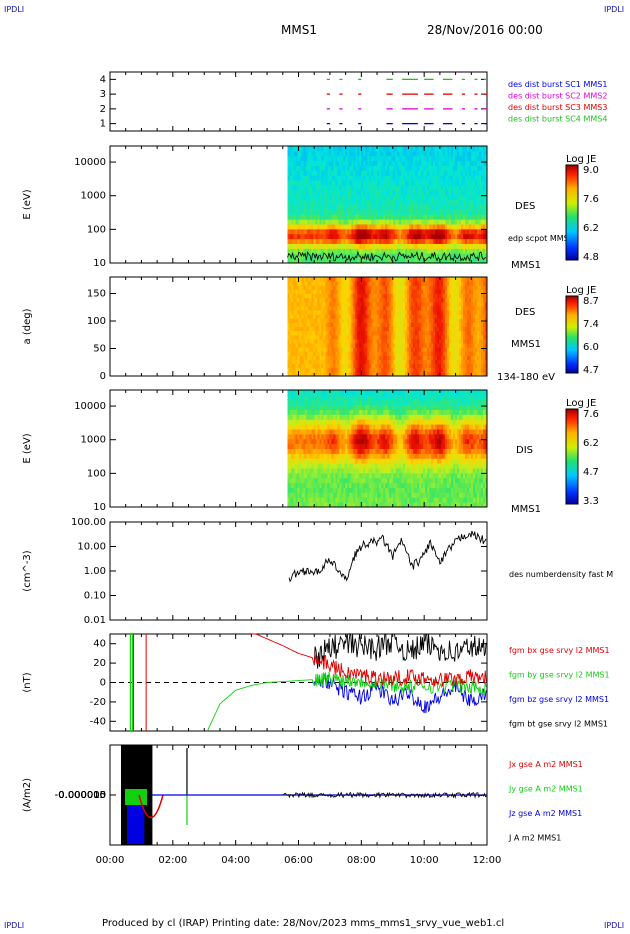 The width and height of the screenshot is (630, 934). What do you see at coordinates (99, 263) in the screenshot?
I see `y-tick-label: 10` at bounding box center [99, 263].